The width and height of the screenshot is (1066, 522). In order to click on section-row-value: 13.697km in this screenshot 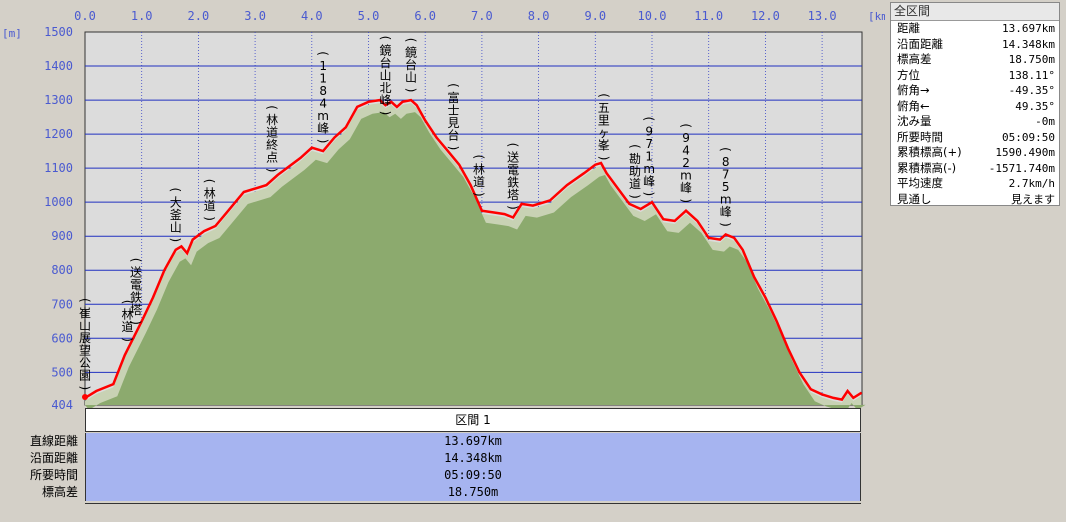, I will do `click(473, 441)`.